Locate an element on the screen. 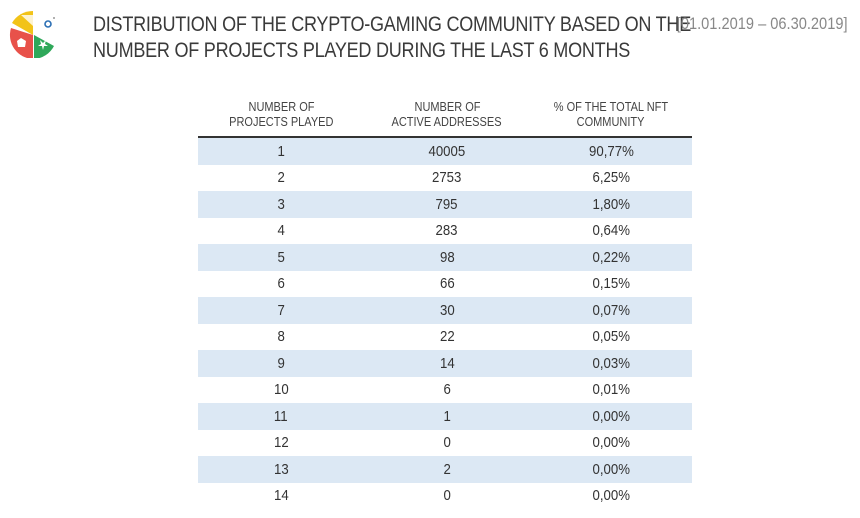 This screenshot has width=860, height=518. header-active-addresses: NUMBER OF ACTIVE ADDRESSES is located at coordinates (447, 117).